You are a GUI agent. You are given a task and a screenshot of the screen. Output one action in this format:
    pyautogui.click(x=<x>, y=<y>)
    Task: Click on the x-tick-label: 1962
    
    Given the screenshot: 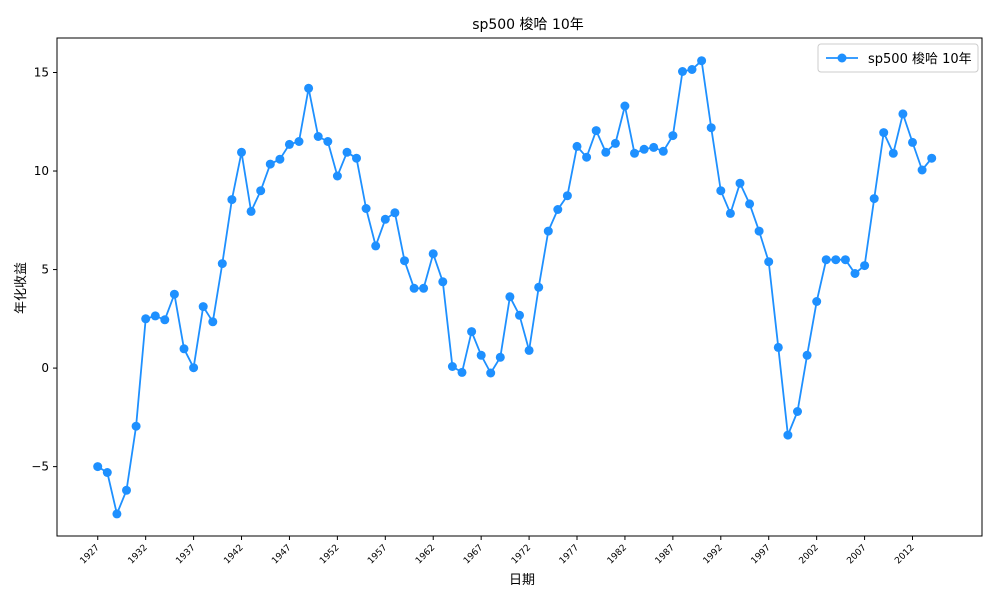 What is the action you would take?
    pyautogui.click(x=425, y=554)
    